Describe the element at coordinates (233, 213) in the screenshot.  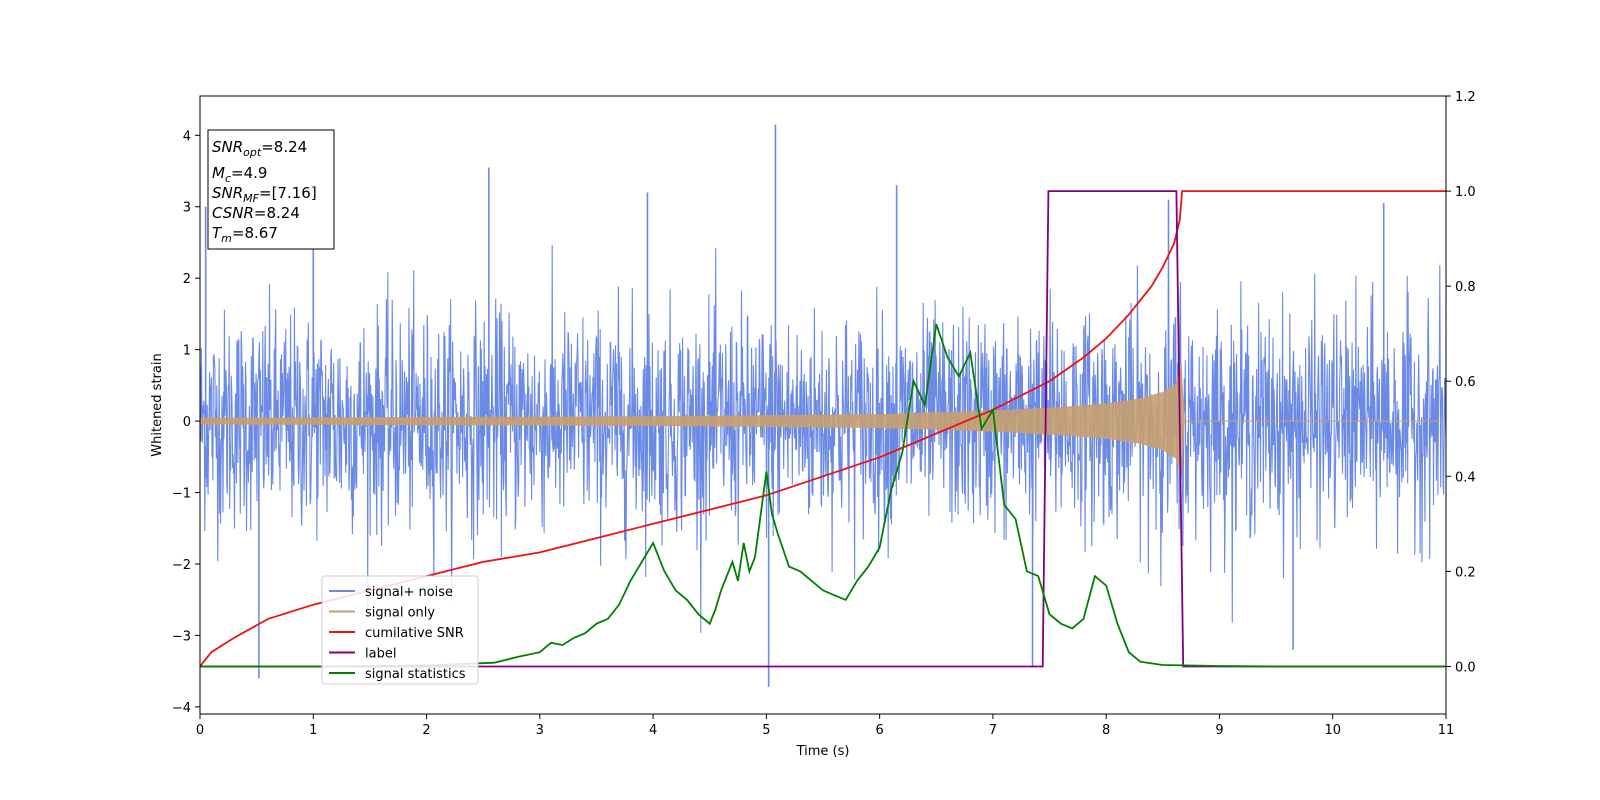
I see `info-csnr-symbol: CSNR` at that location.